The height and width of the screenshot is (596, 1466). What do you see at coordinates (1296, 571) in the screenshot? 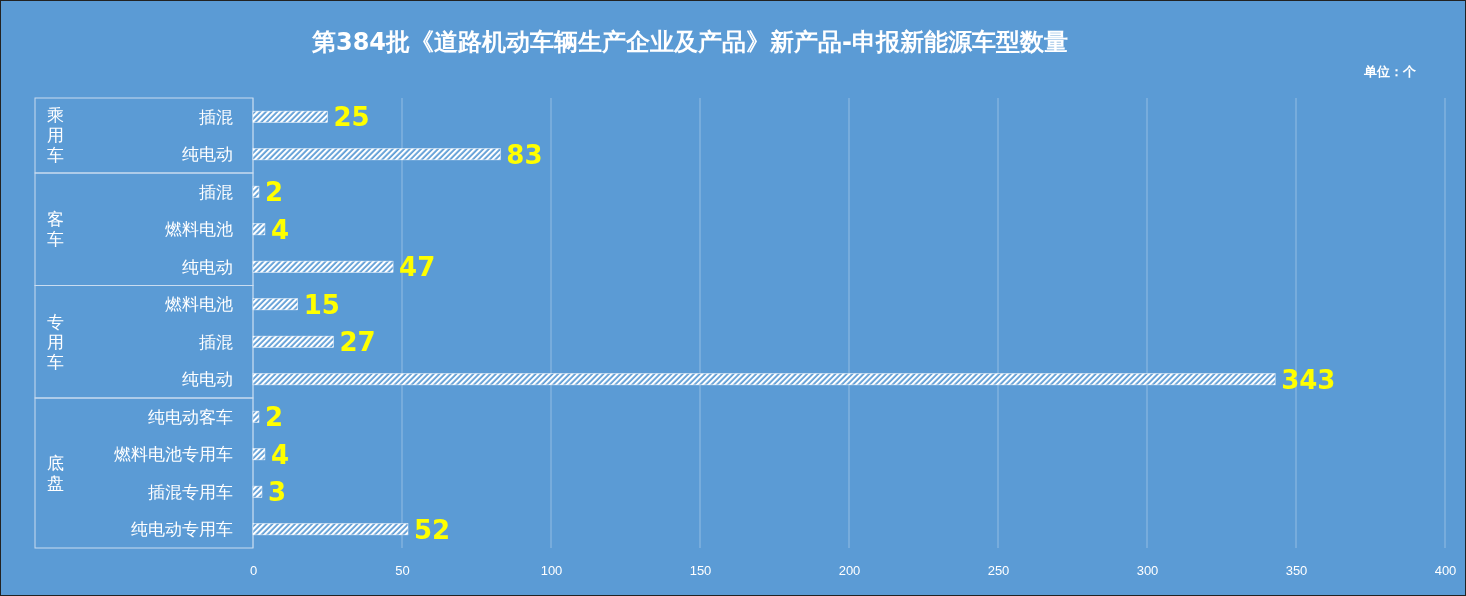
I see `x-tick-label: 350` at bounding box center [1296, 571].